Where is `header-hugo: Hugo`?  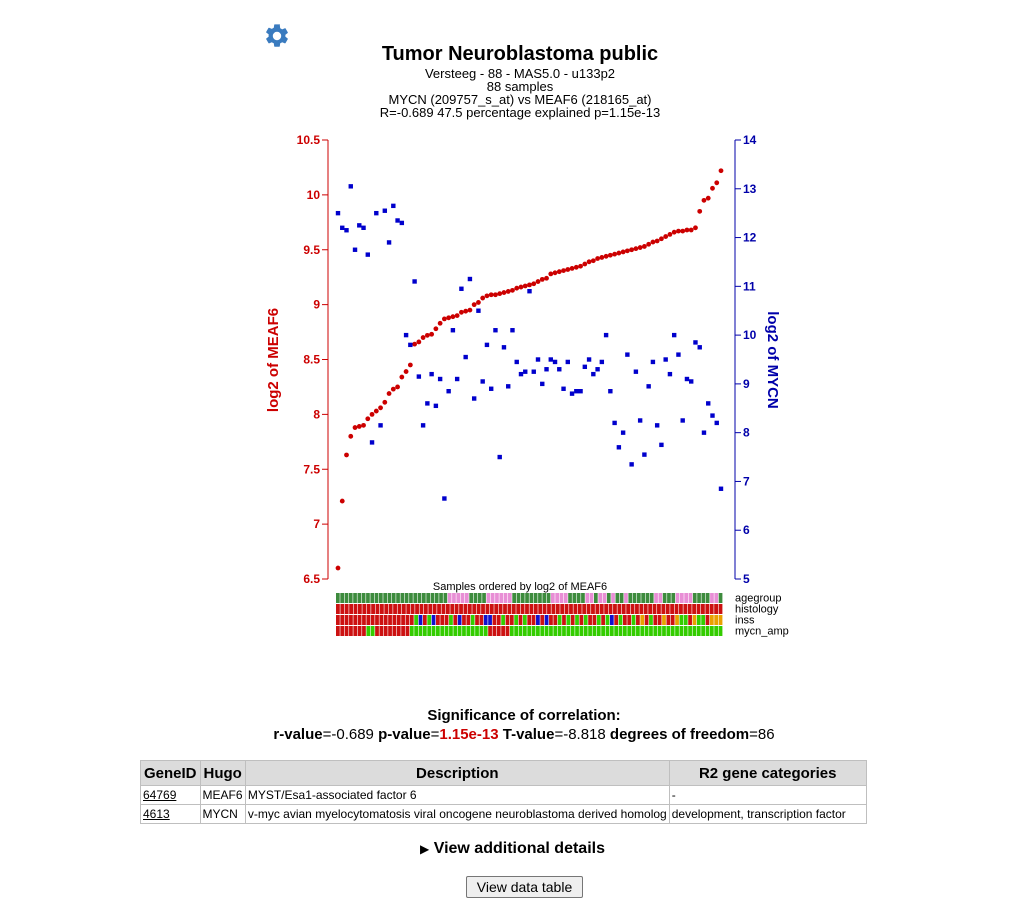
header-hugo: Hugo is located at coordinates (222, 773).